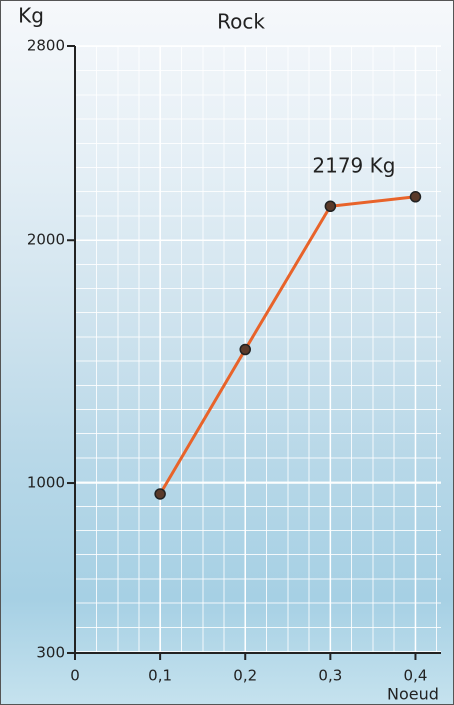 This screenshot has height=705, width=454. Describe the element at coordinates (245, 676) in the screenshot. I see `x-tick-label: 0,2` at that location.